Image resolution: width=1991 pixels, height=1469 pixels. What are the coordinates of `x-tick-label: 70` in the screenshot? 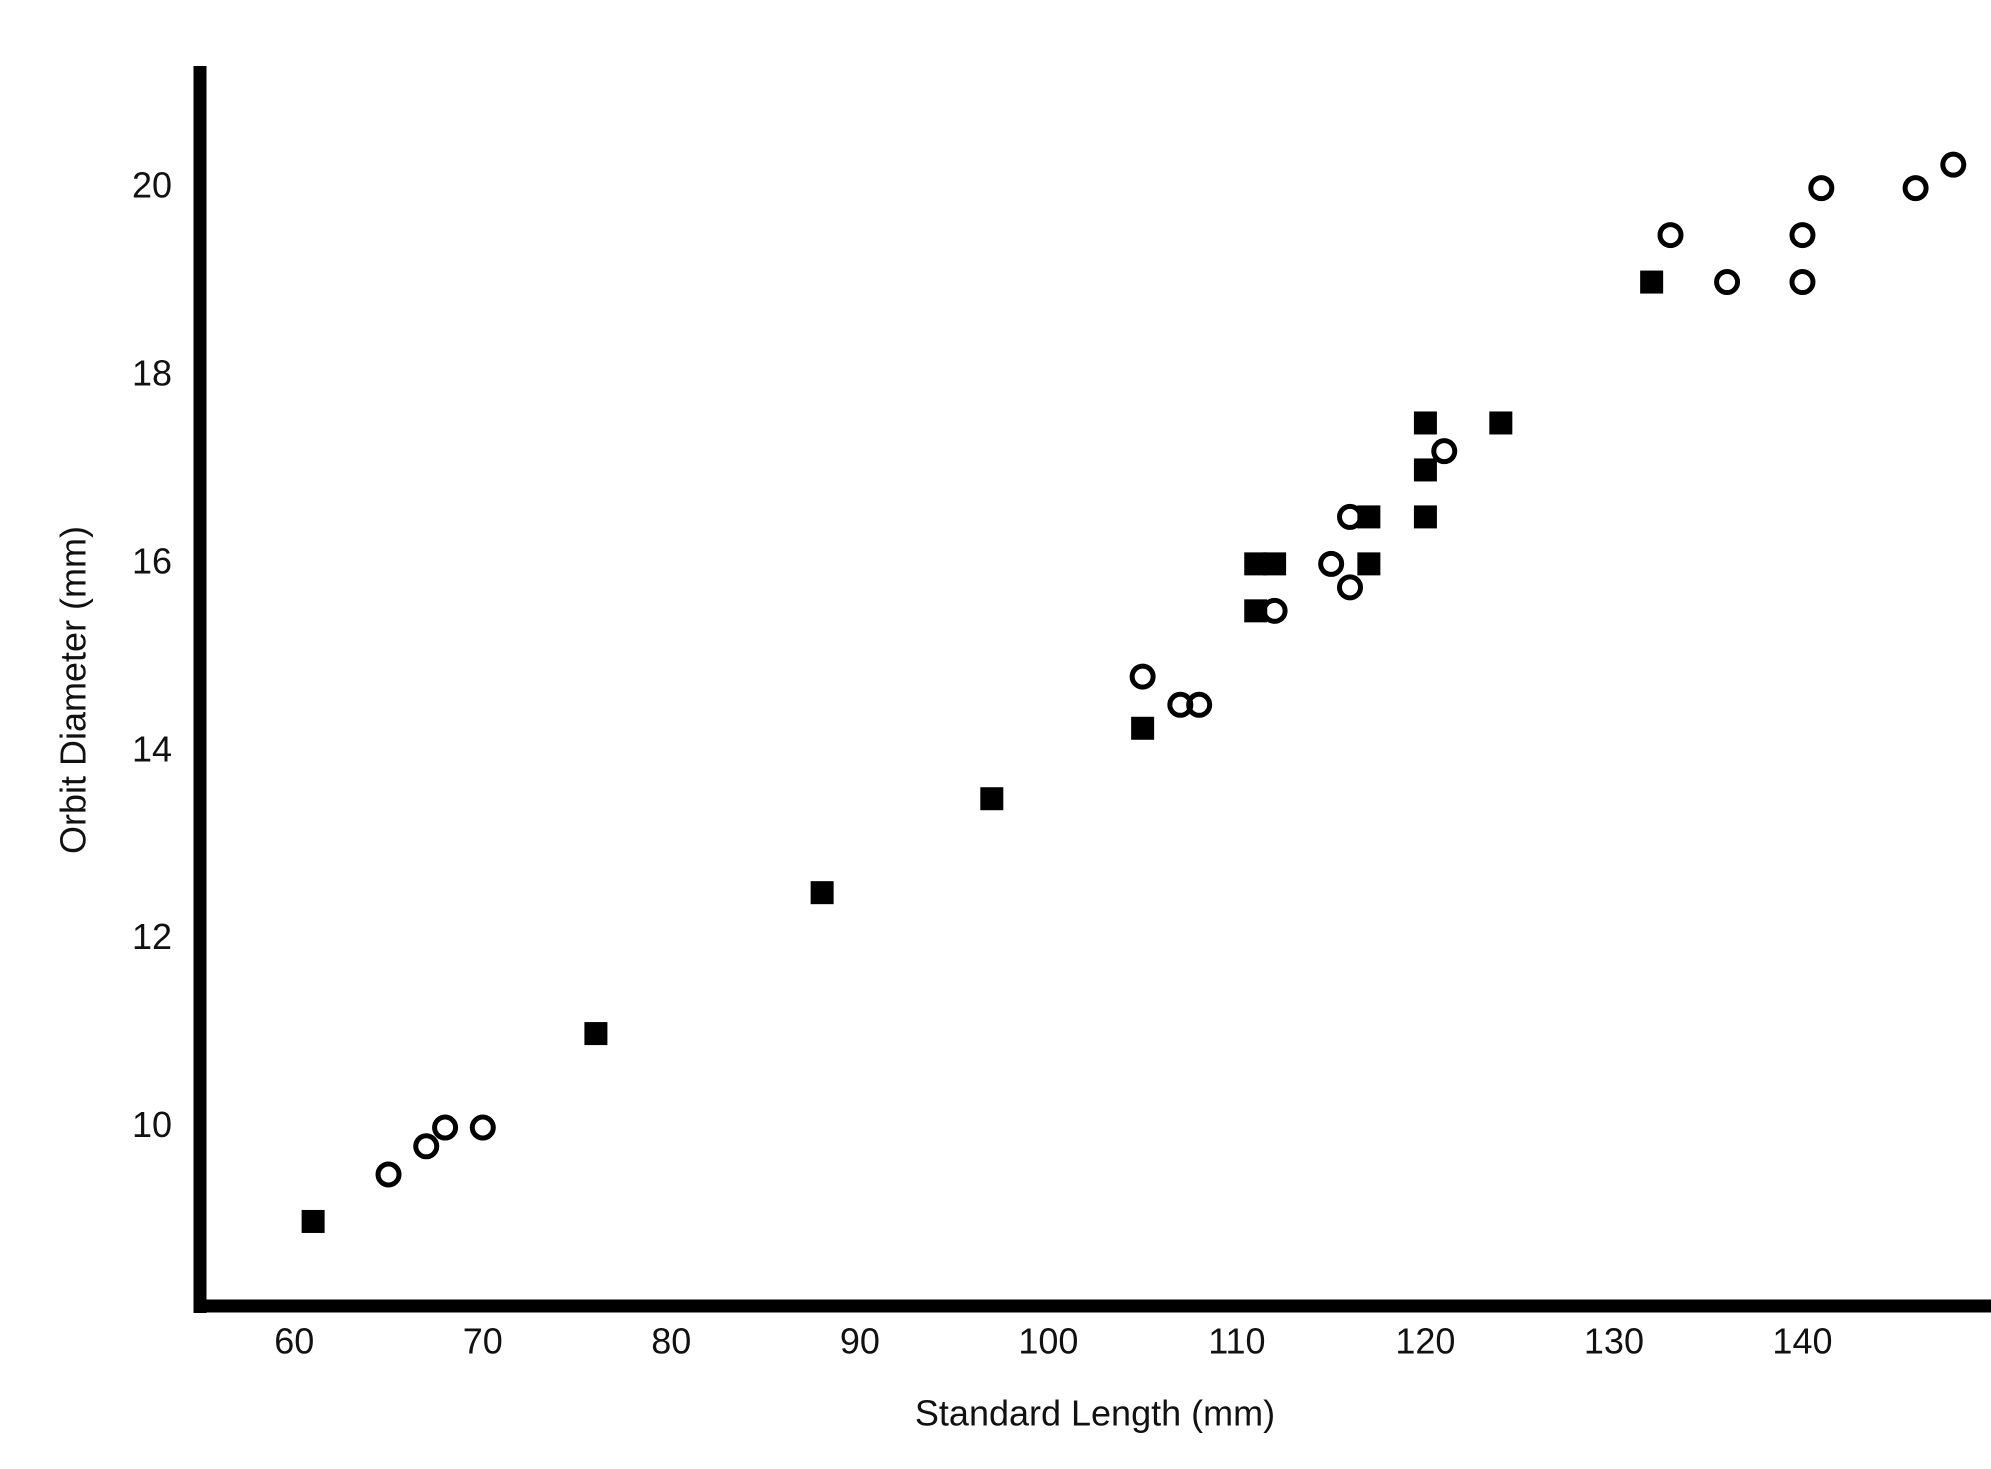 It's located at (483, 1341).